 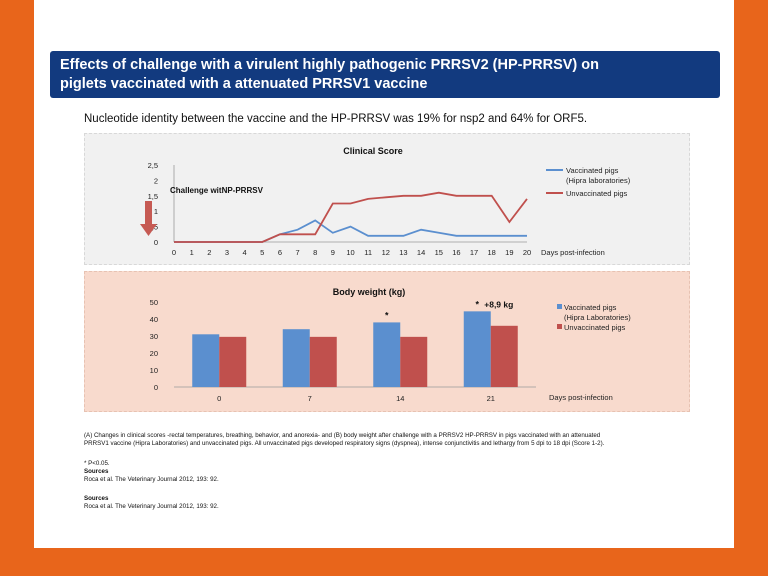 I want to click on x-tick-label: 20, so click(x=527, y=252).